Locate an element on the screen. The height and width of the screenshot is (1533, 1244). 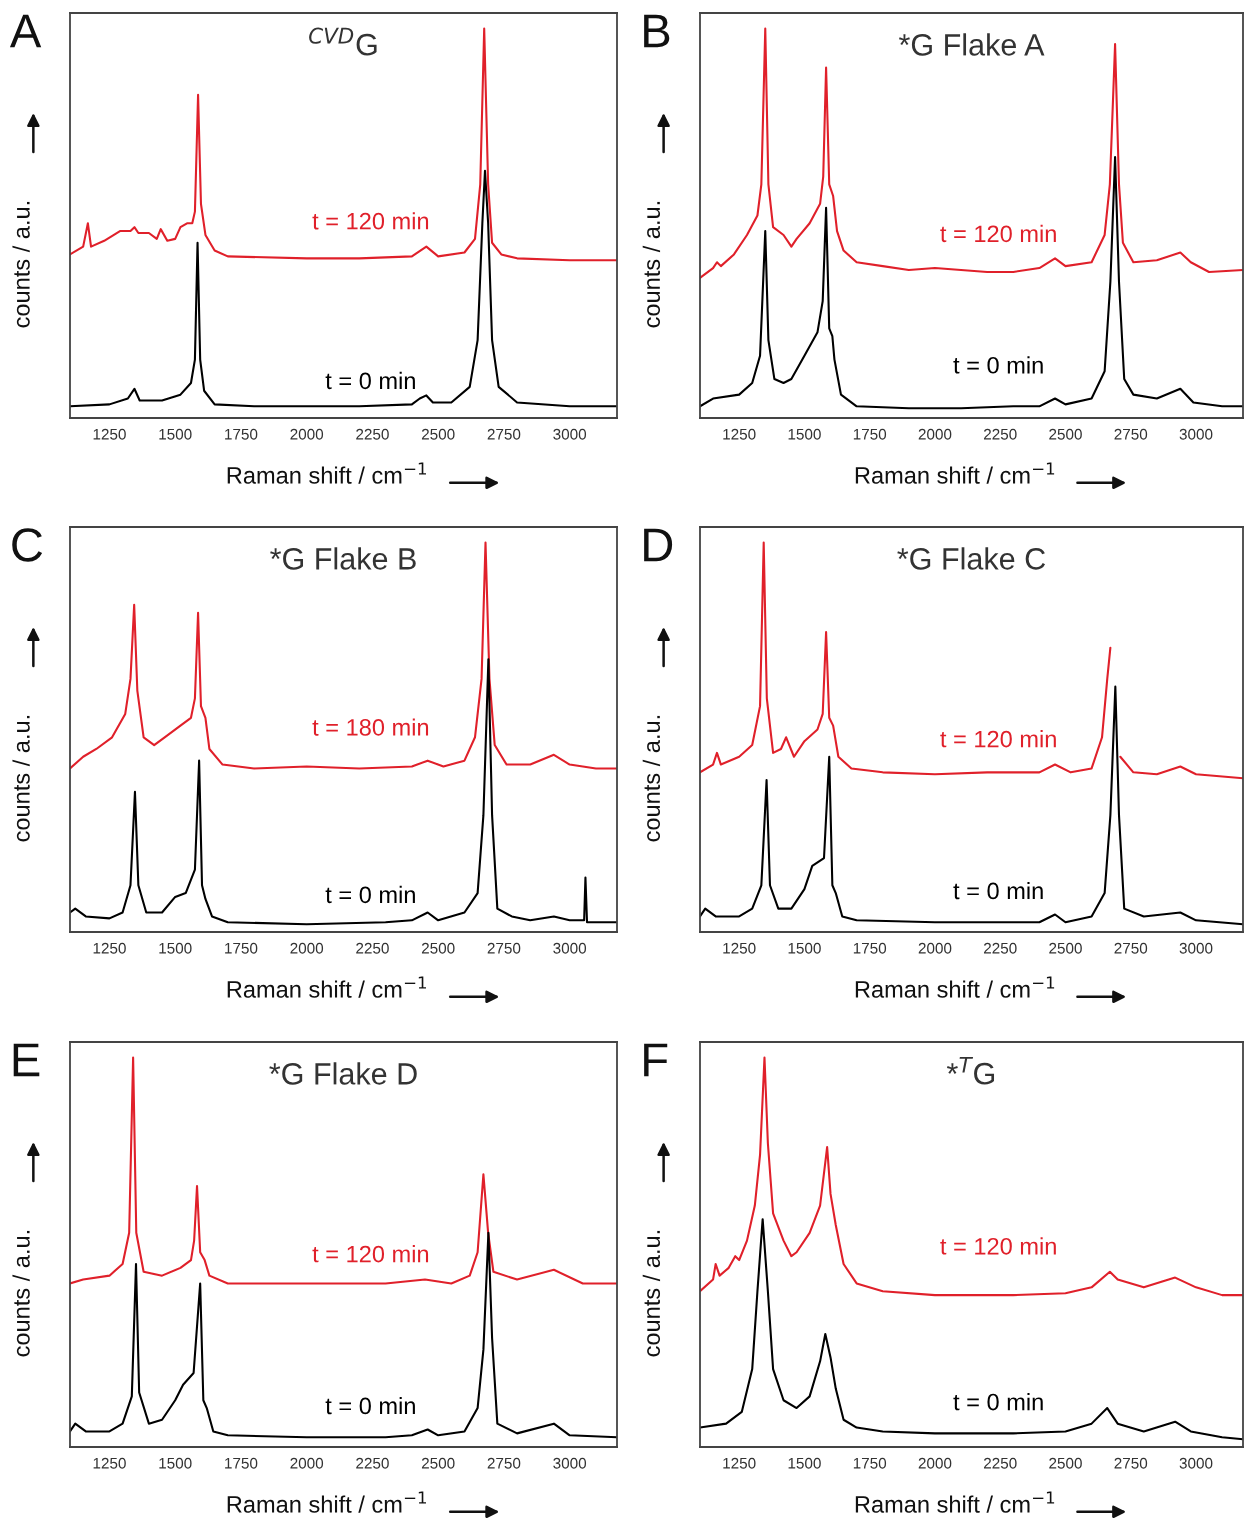
chart-title: *$^{T}$G is located at coordinates (970, 1070).